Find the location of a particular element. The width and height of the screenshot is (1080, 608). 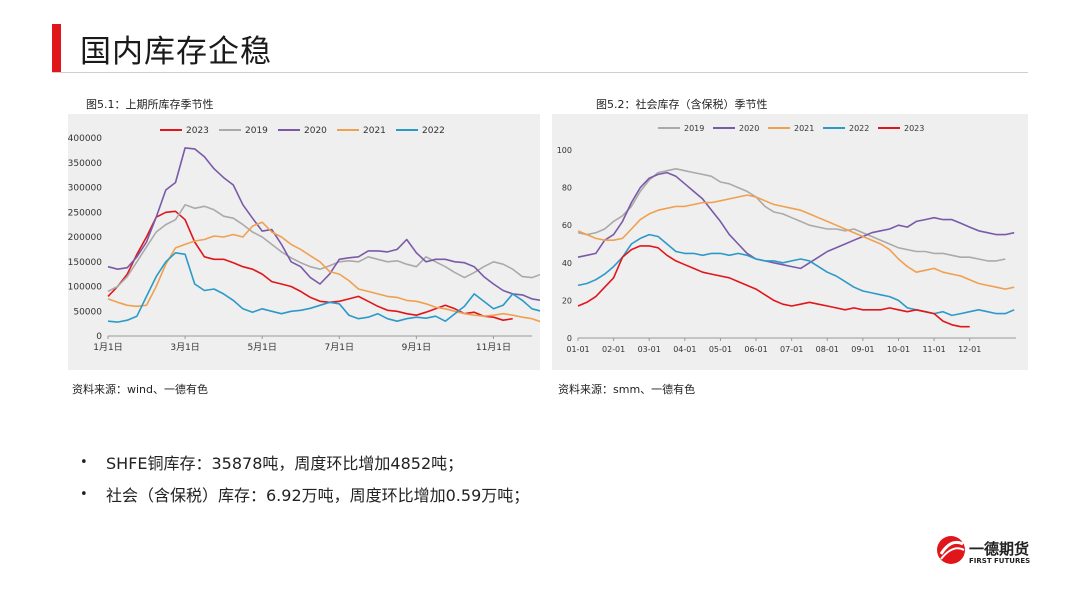

y-tick-label: 200000 is located at coordinates (85, 238).